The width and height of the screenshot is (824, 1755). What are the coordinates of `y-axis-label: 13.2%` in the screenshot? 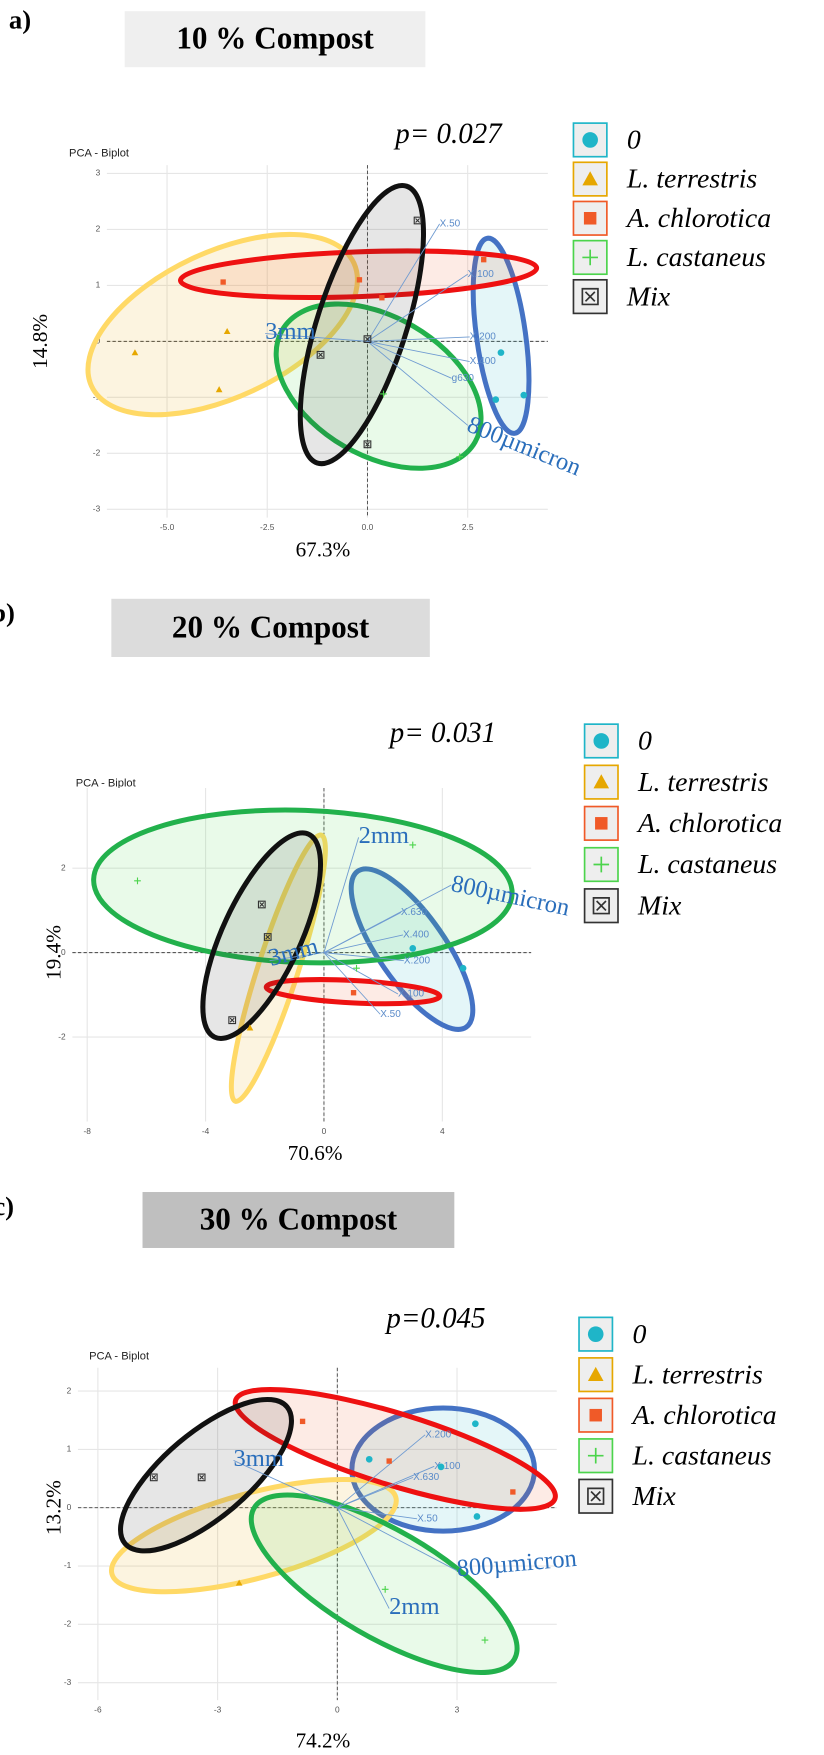 It's located at (54, 1507).